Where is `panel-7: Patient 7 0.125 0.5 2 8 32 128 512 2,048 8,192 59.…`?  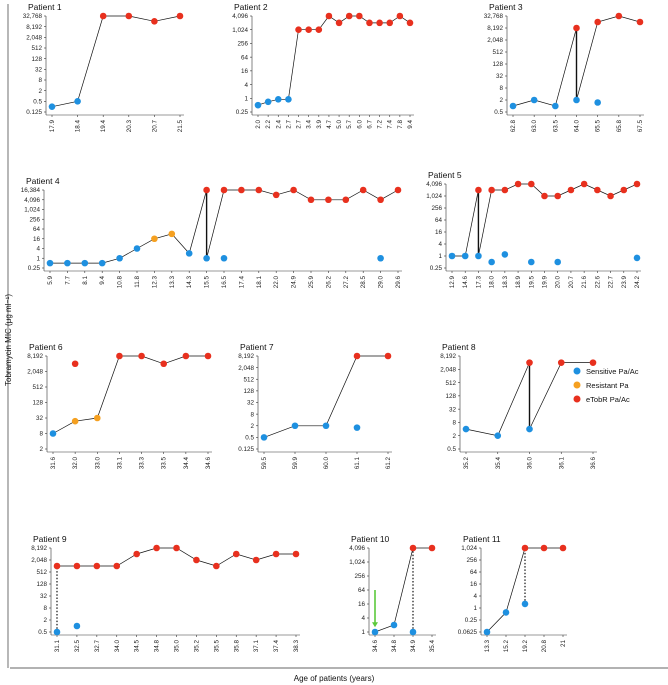
panel-7: Patient 7 0.125 0.5 2 8 32 128 512 2,048 8,192 59.… is located at coordinates (315, 405).